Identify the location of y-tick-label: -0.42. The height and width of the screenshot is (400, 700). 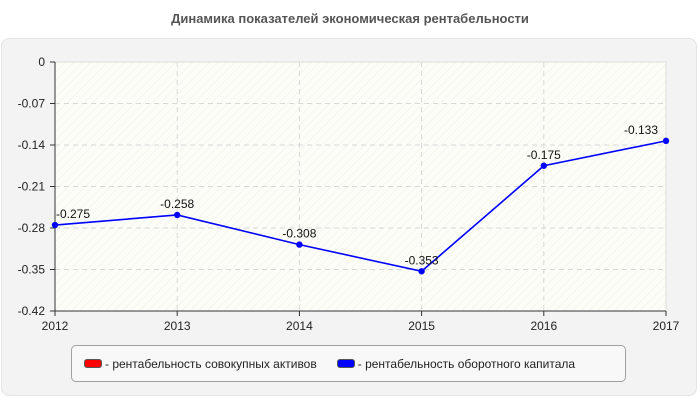
(32, 311).